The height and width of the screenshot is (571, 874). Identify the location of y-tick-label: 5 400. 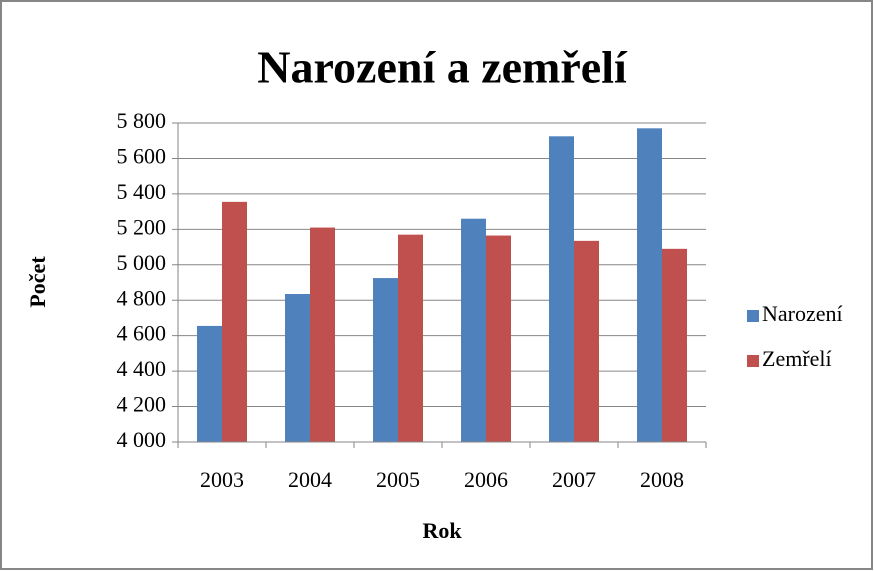
(142, 191).